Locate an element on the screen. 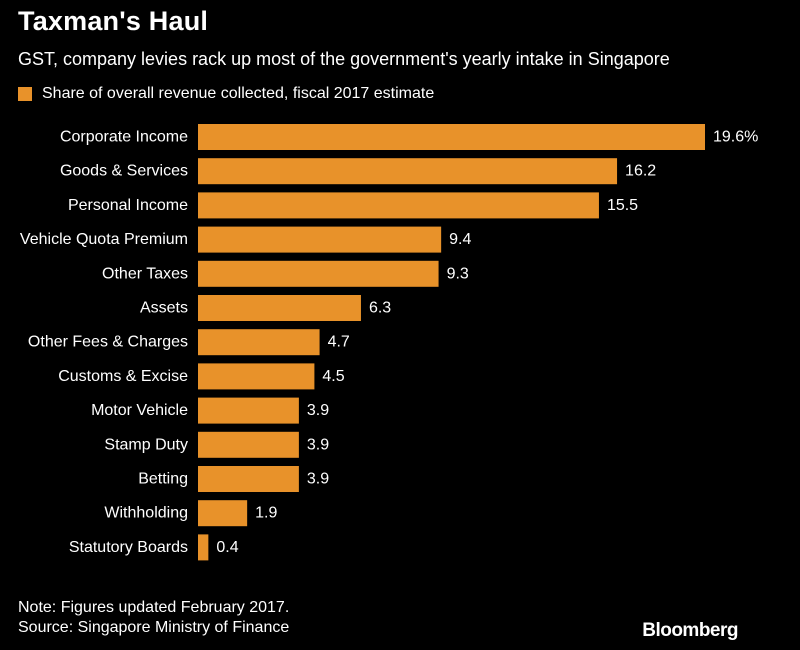 This screenshot has height=650, width=800. legend-swatch is located at coordinates (25, 94).